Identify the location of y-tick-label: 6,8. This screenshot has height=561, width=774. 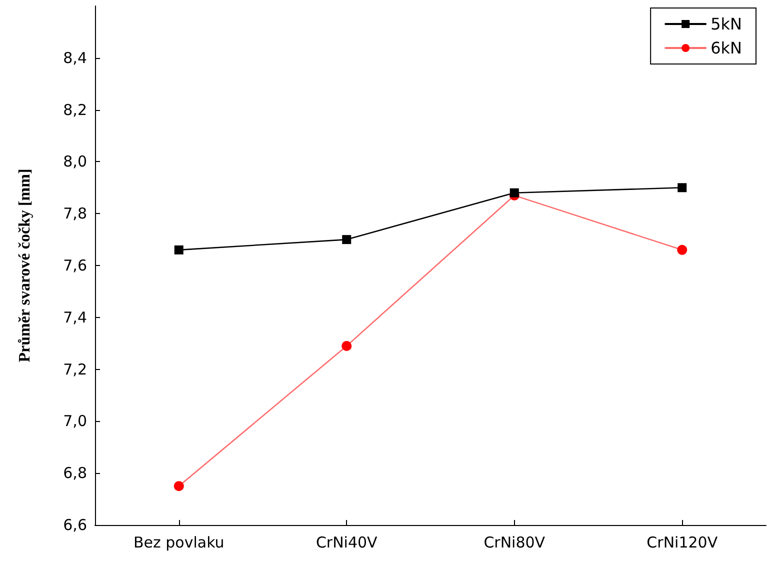
(75, 473).